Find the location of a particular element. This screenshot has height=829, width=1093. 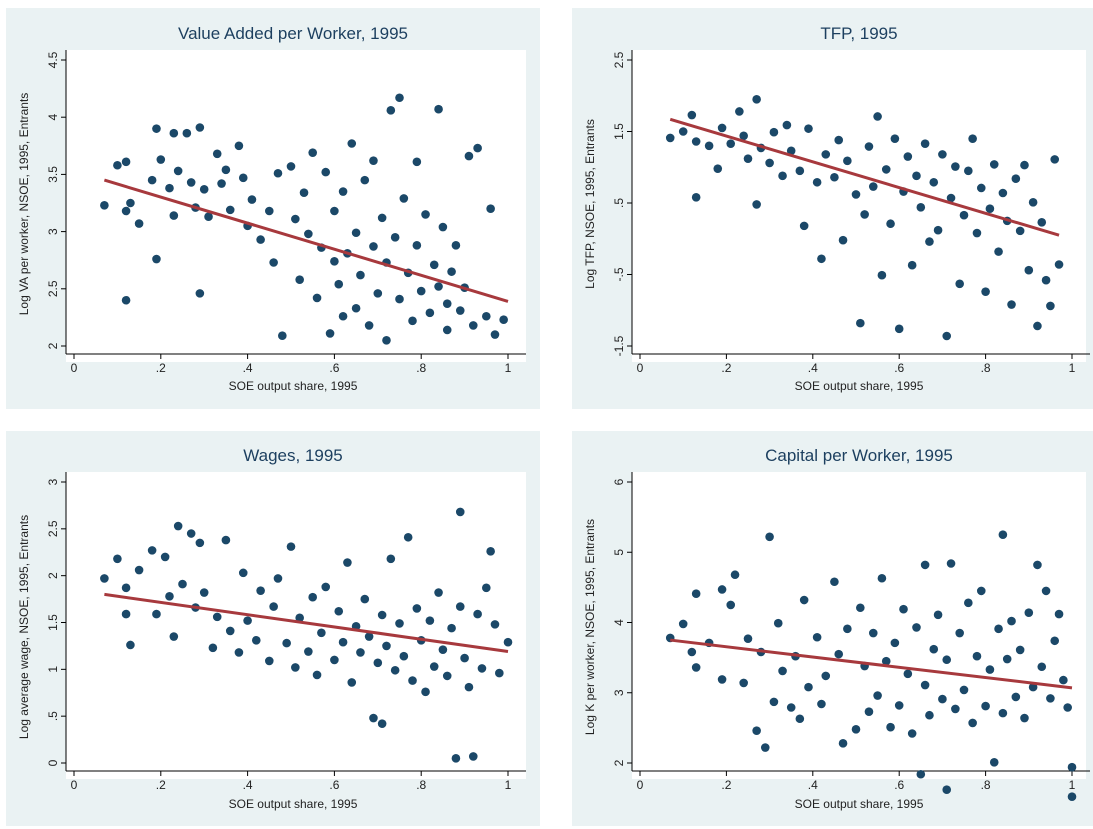

y-tick-label: 4 is located at coordinates (619, 622).